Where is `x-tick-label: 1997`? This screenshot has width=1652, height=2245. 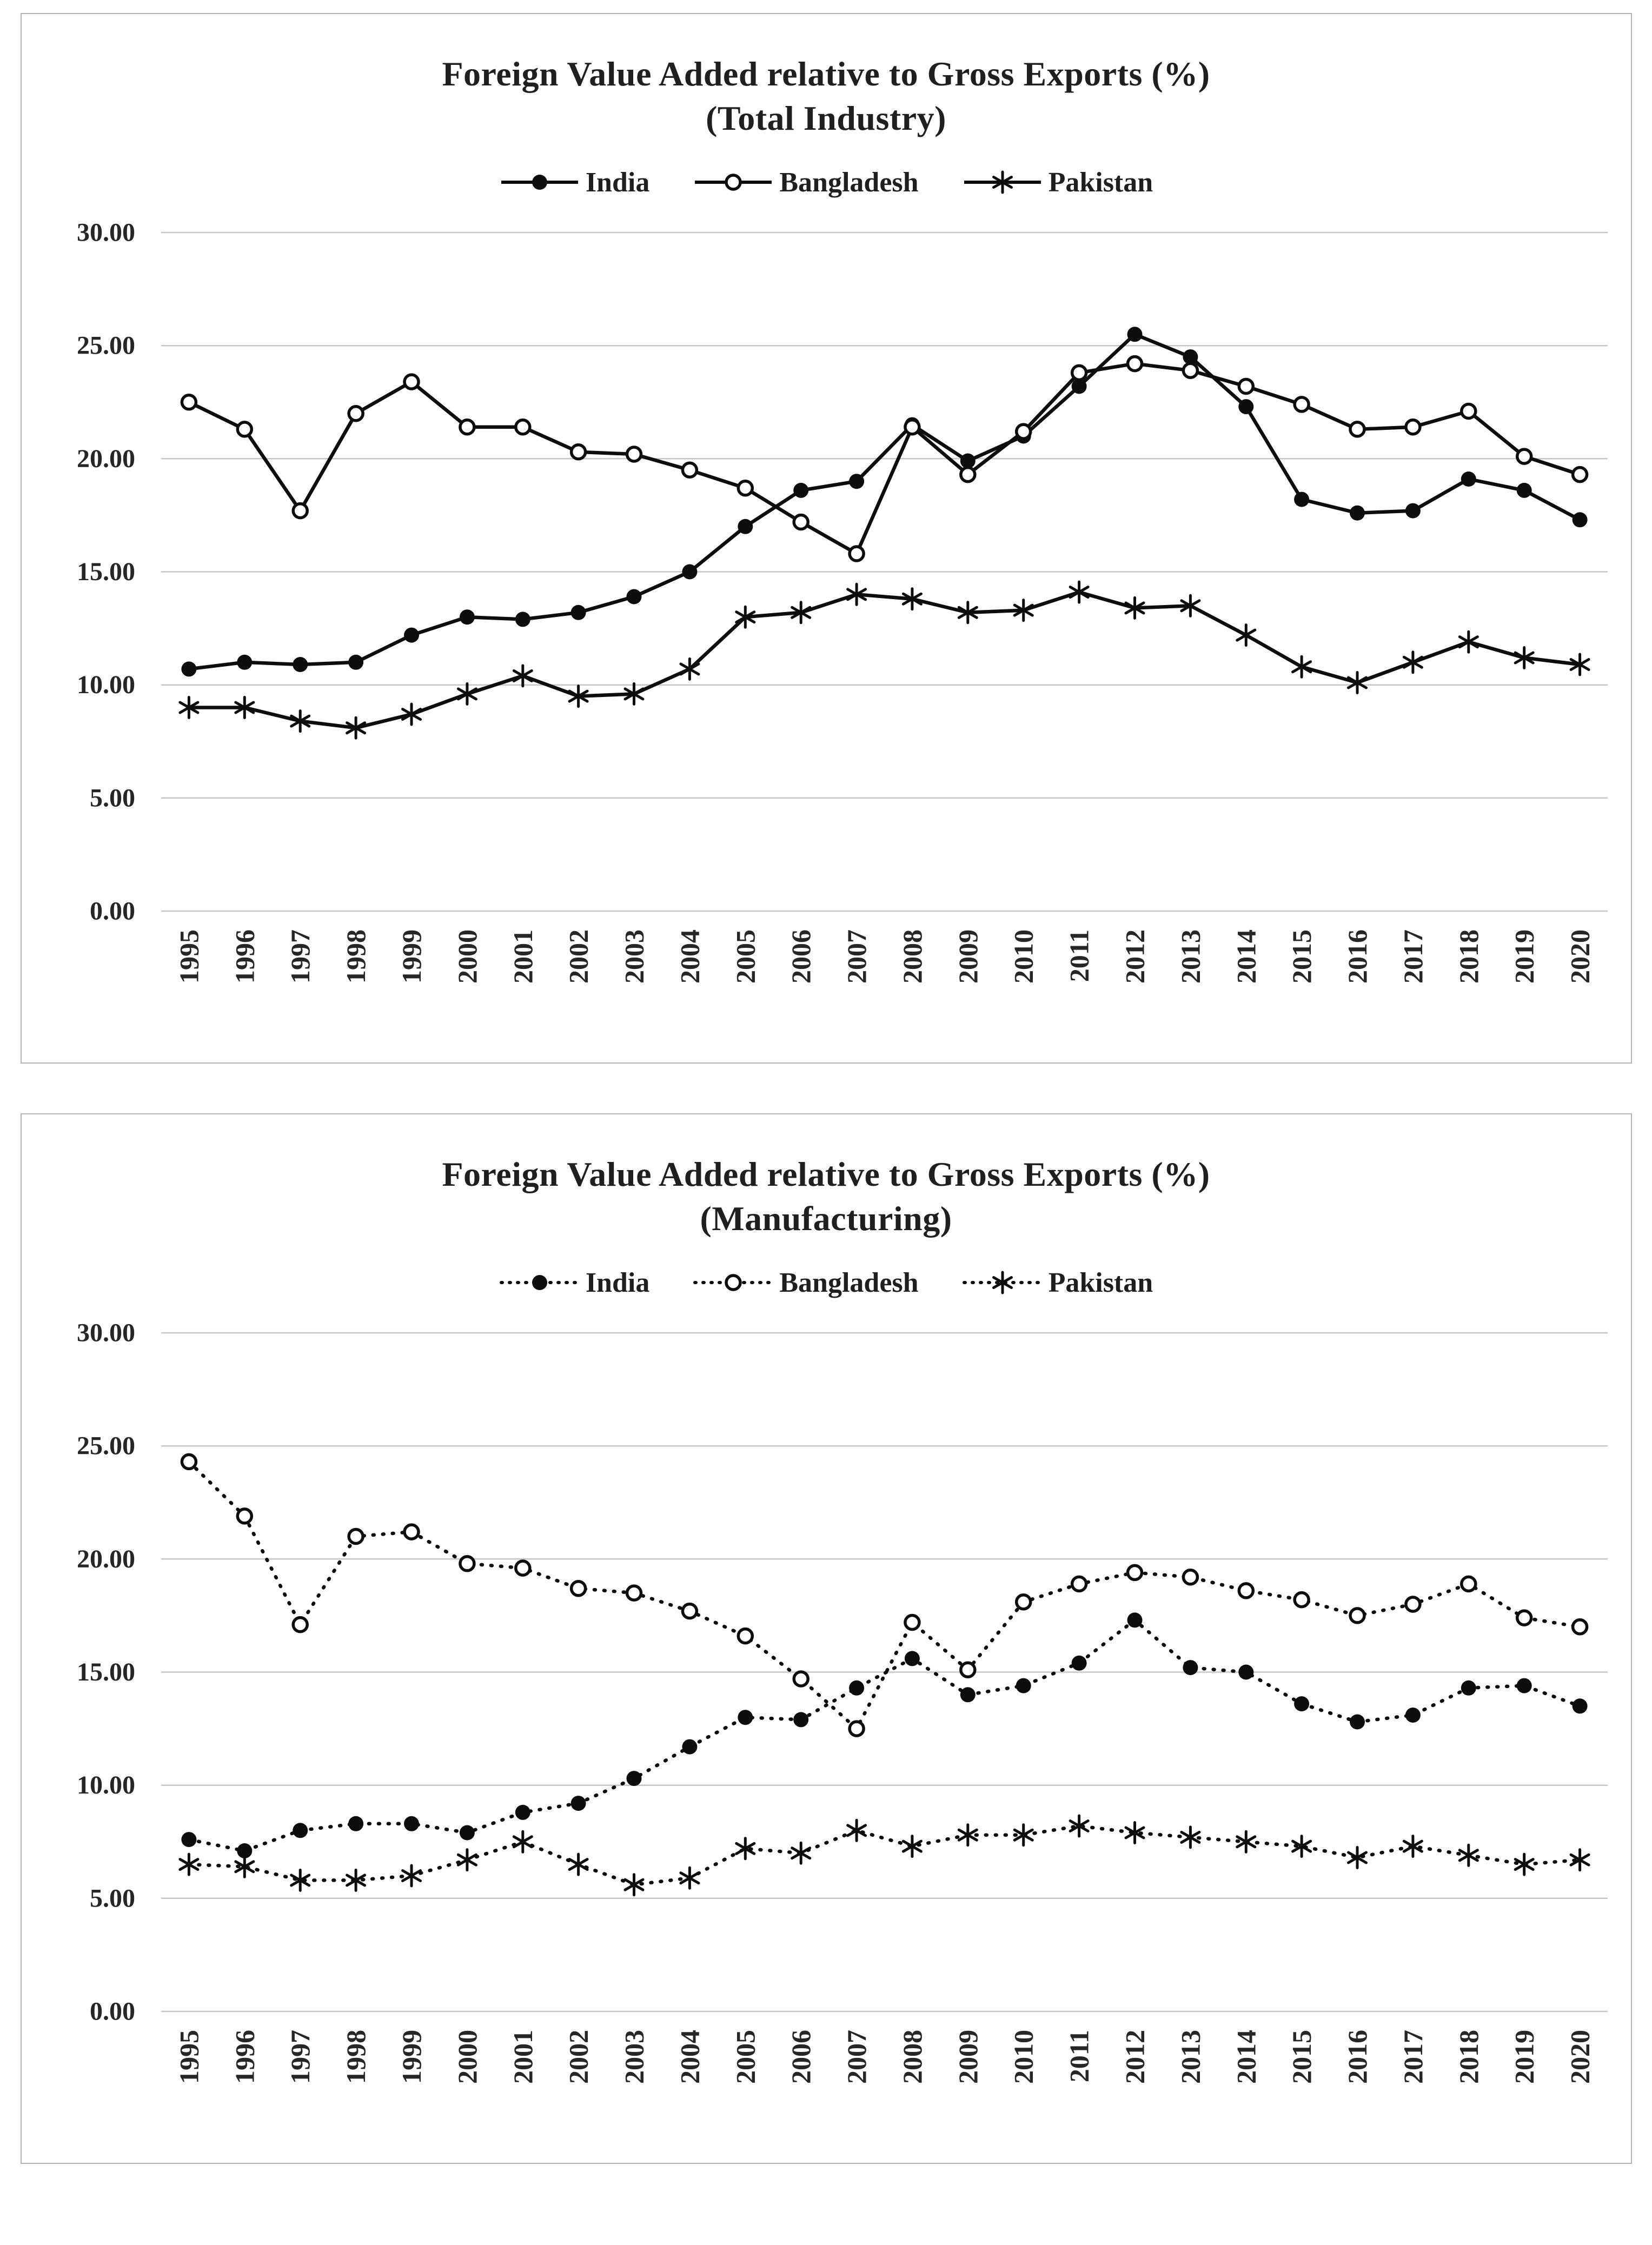 x-tick-label: 1997 is located at coordinates (300, 2057).